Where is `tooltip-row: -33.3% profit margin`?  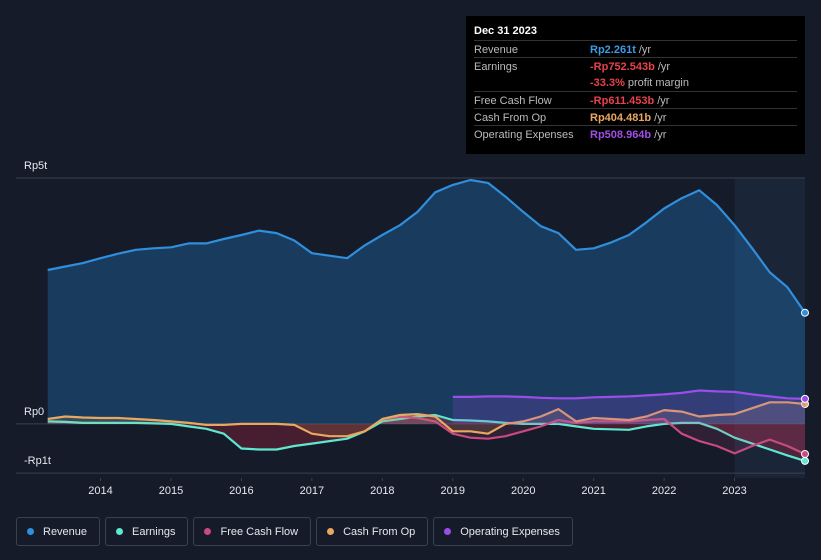 tooltip-row: -33.3% profit margin is located at coordinates (635, 82).